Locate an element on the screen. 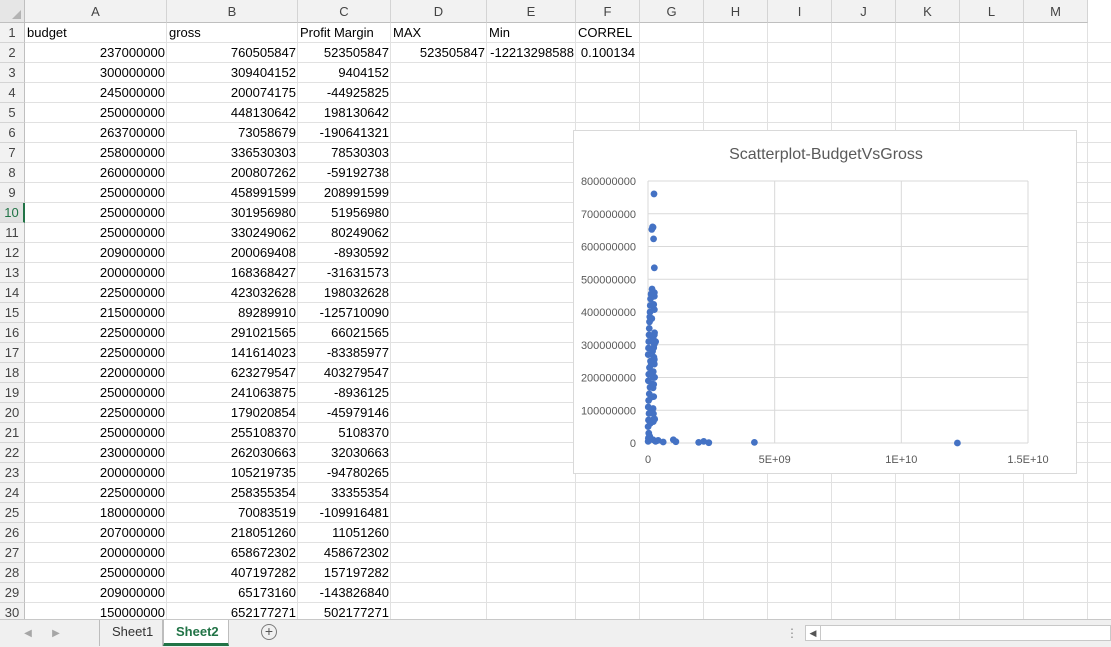 This screenshot has height=647, width=1111. cell-a16: 225000000 is located at coordinates (132, 332).